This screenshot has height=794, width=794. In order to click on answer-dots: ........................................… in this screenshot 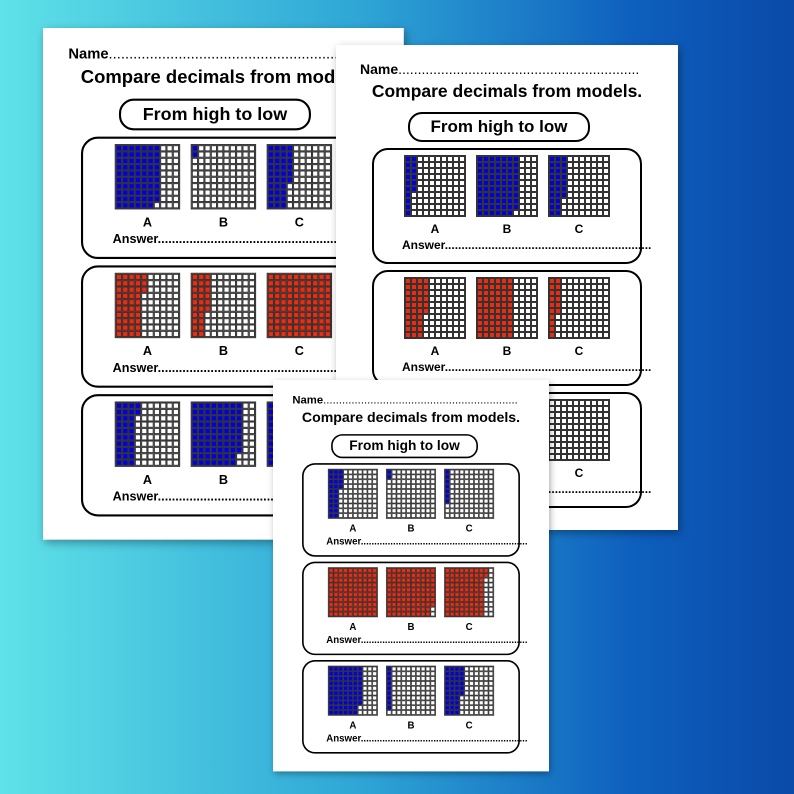, I will do `click(266, 239)`.